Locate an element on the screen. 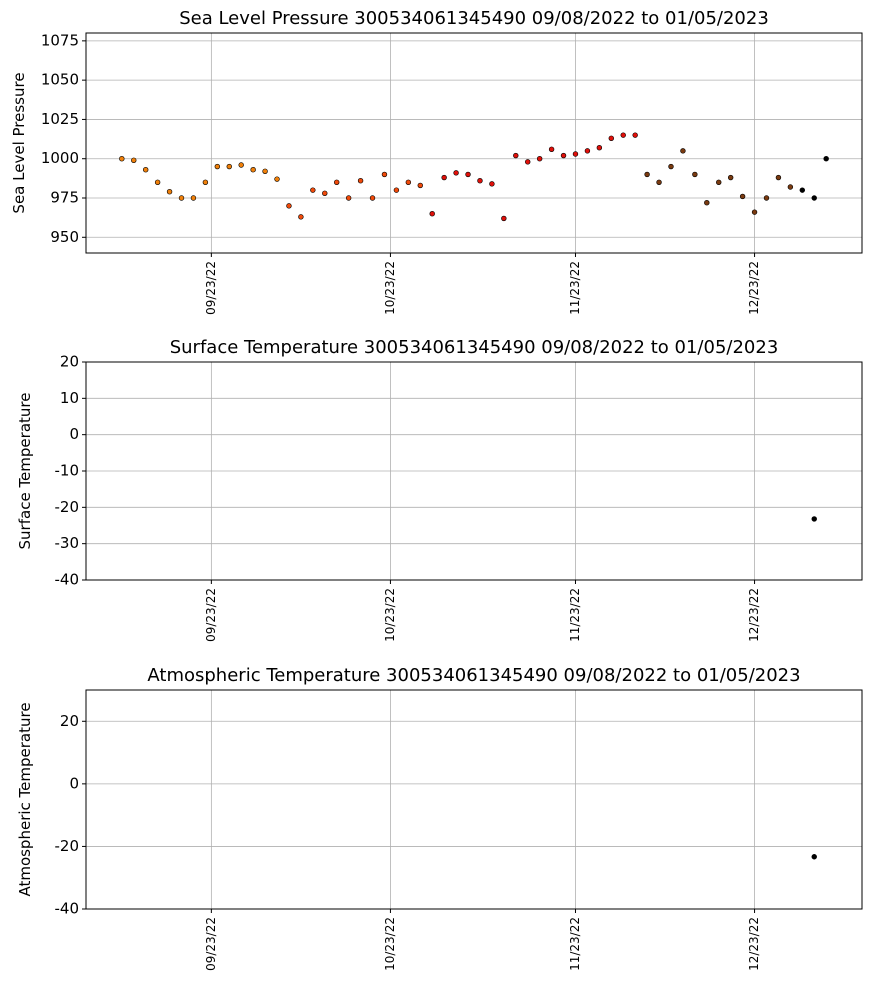  y-tick-label: 950 is located at coordinates (64, 237).